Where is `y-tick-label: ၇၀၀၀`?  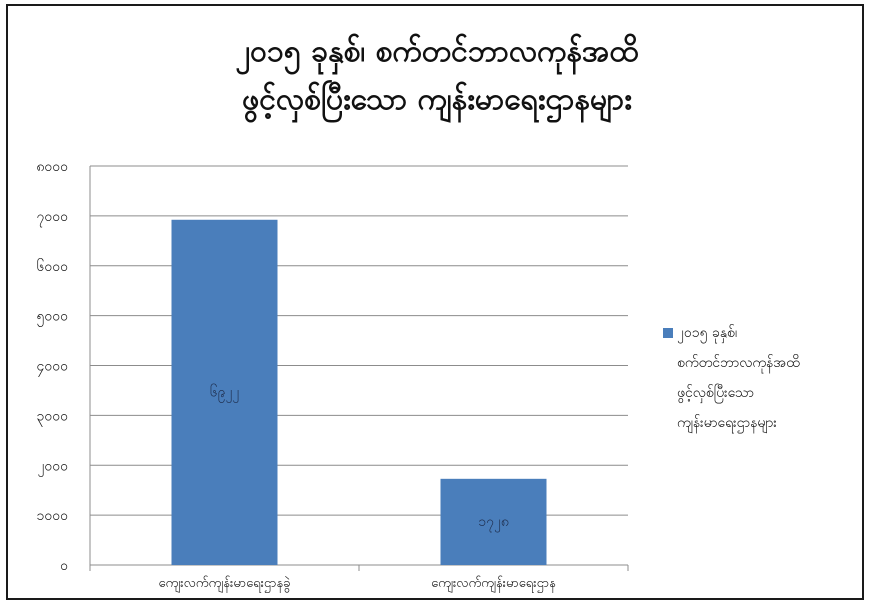 y-tick-label: ၇၀၀၀ is located at coordinates (53, 218).